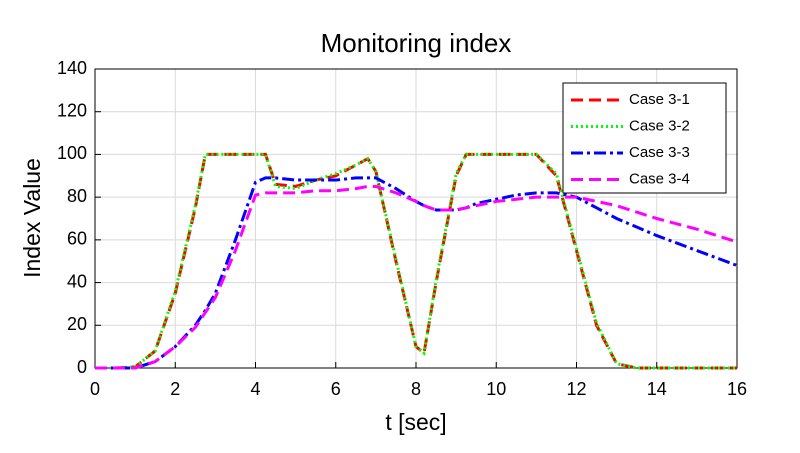 This screenshot has height=453, width=800. I want to click on legend-label: Case 3-3, so click(659, 152).